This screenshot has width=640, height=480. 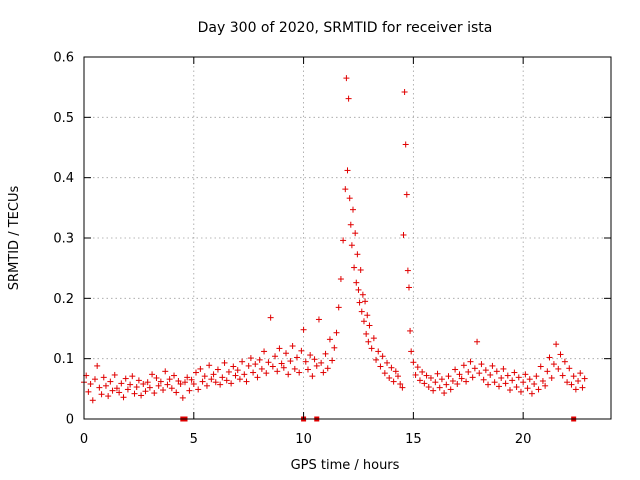 What do you see at coordinates (84, 439) in the screenshot?
I see `x-tick-label: 0` at bounding box center [84, 439].